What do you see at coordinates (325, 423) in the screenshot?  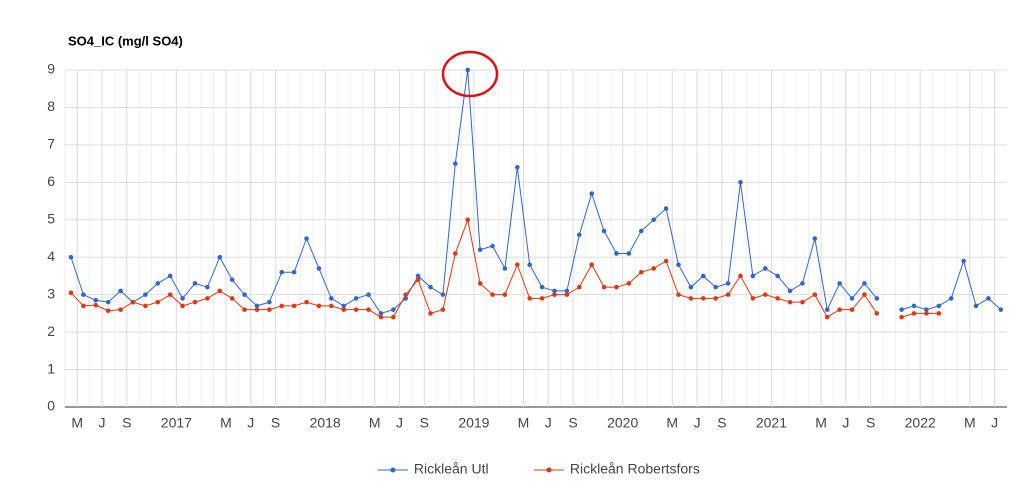 I see `x-tick-label: 2018` at bounding box center [325, 423].